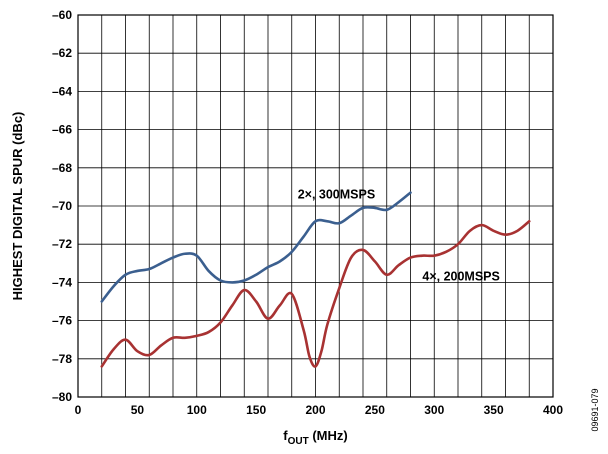  I want to click on x-tick-label: 300, so click(434, 410).